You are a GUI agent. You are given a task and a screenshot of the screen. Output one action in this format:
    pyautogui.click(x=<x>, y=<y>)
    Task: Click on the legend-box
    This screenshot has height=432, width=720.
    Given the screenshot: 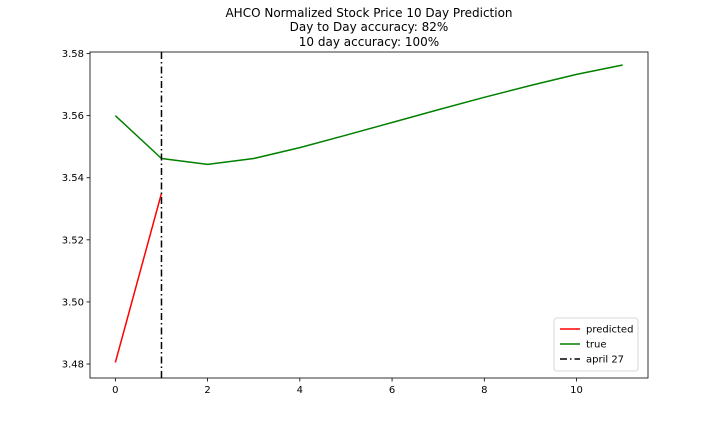 What is the action you would take?
    pyautogui.click(x=596, y=344)
    